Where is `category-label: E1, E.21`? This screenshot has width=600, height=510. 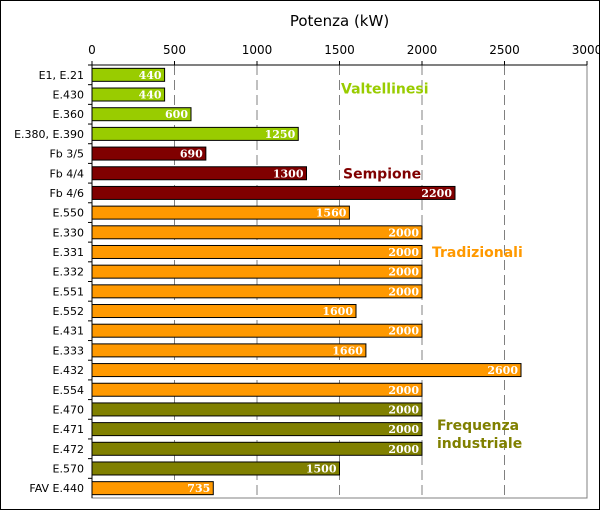 category-label: E1, E.21 is located at coordinates (61, 75).